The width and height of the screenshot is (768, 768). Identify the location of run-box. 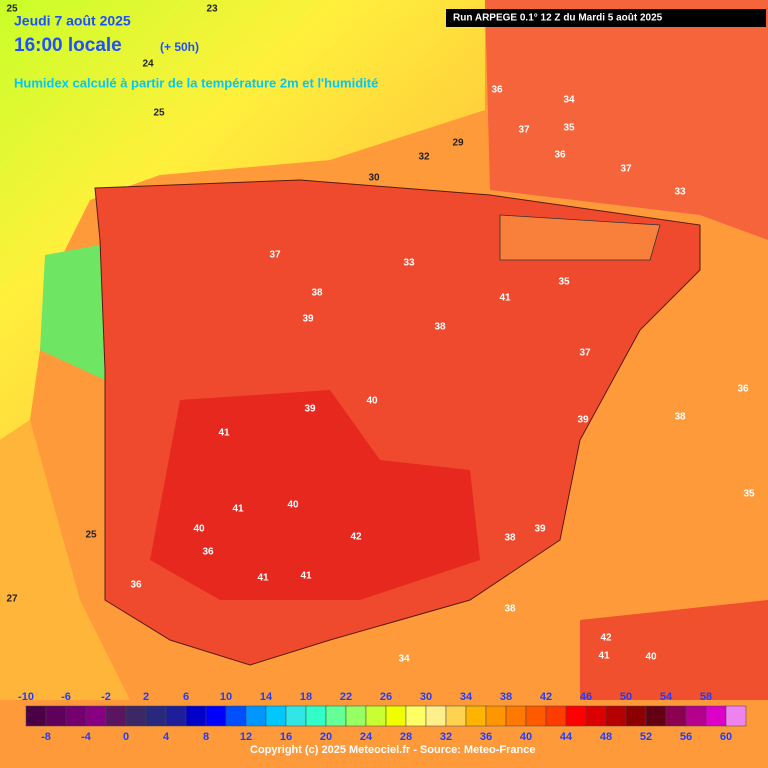
(606, 18).